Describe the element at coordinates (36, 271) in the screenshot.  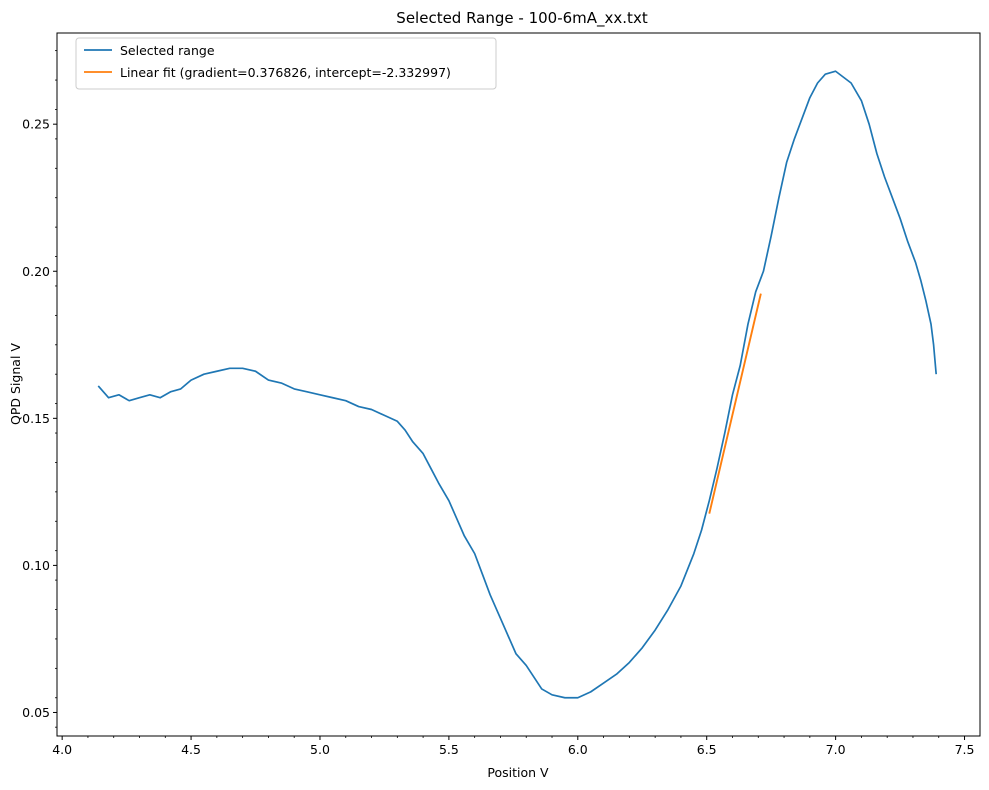
I see `y-tick-label: 0.20` at that location.